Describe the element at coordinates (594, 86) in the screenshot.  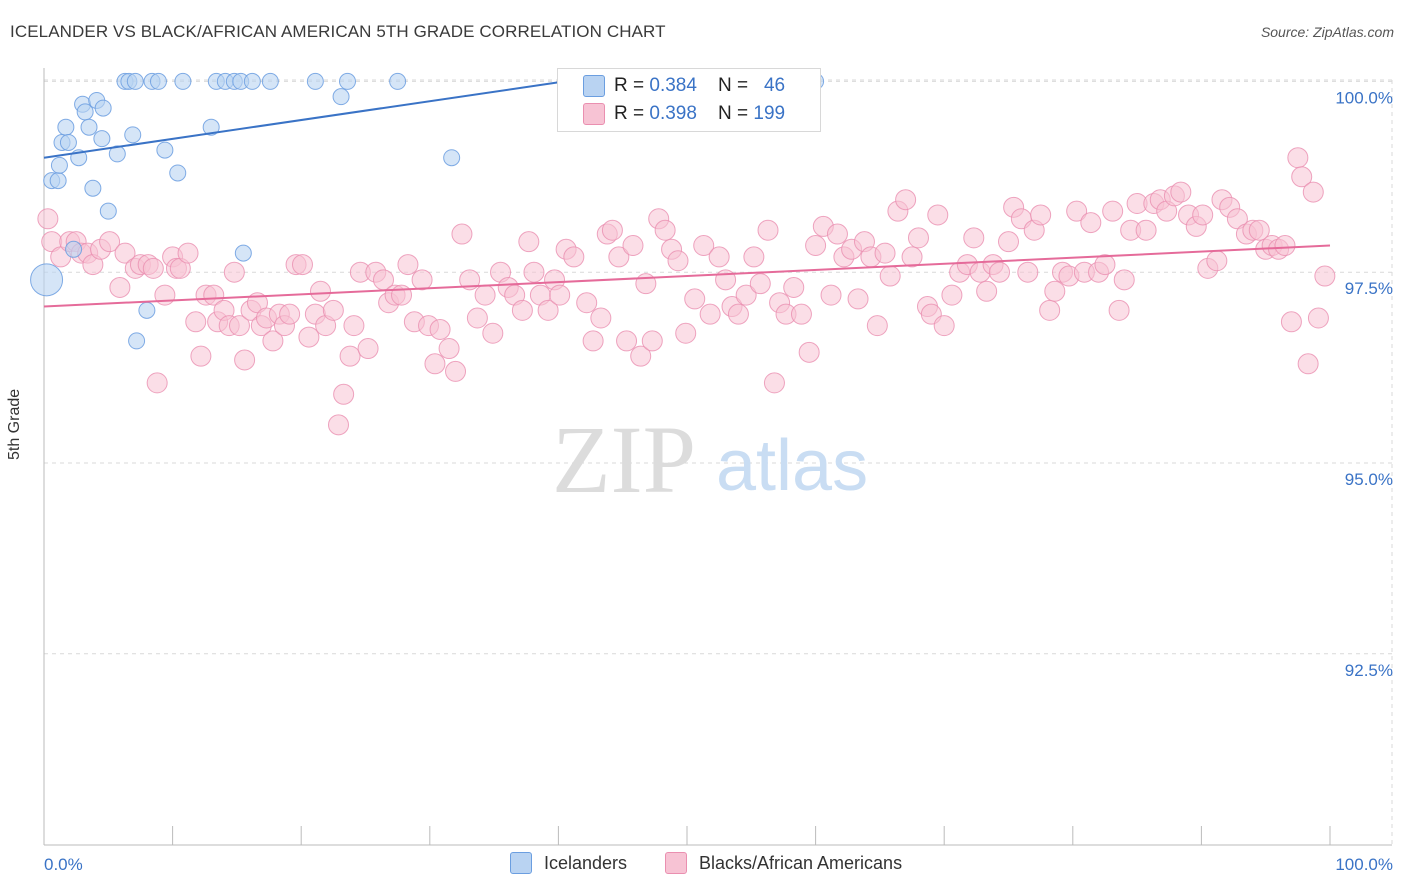
I see `legend-swatch-blue` at that location.